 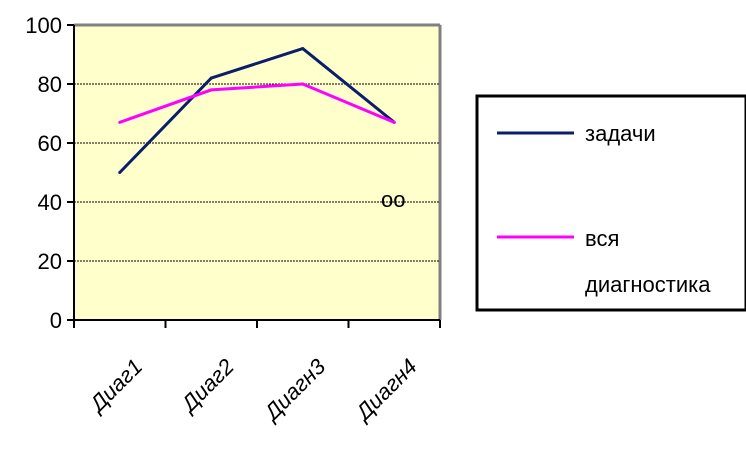 I want to click on legend-label-series-1: задачи, so click(x=620, y=133).